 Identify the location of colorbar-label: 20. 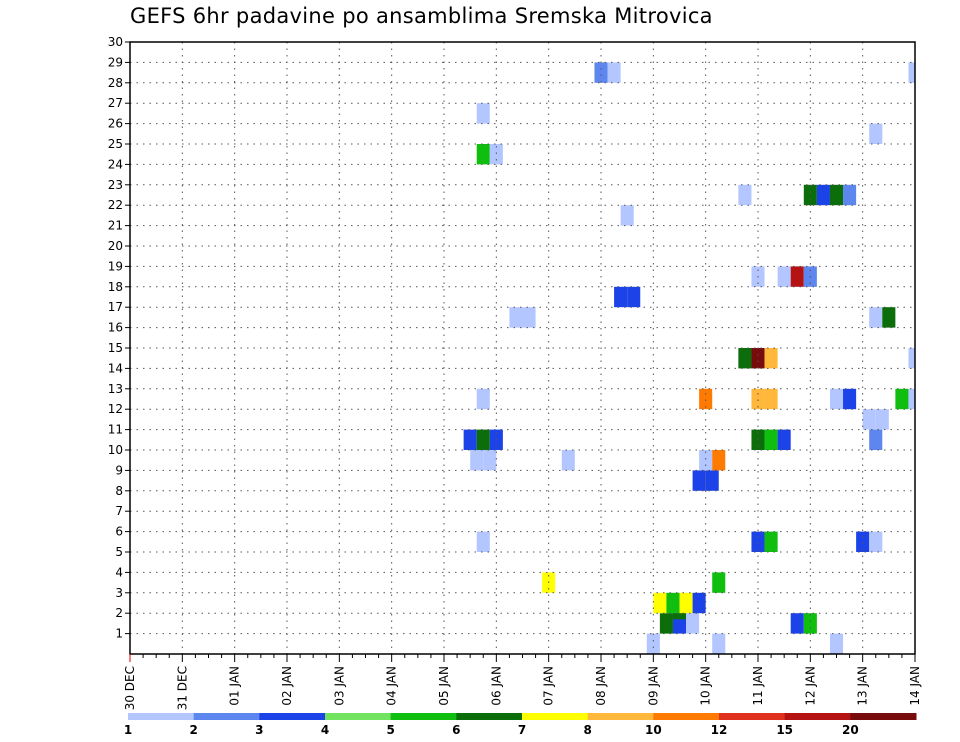
(850, 730).